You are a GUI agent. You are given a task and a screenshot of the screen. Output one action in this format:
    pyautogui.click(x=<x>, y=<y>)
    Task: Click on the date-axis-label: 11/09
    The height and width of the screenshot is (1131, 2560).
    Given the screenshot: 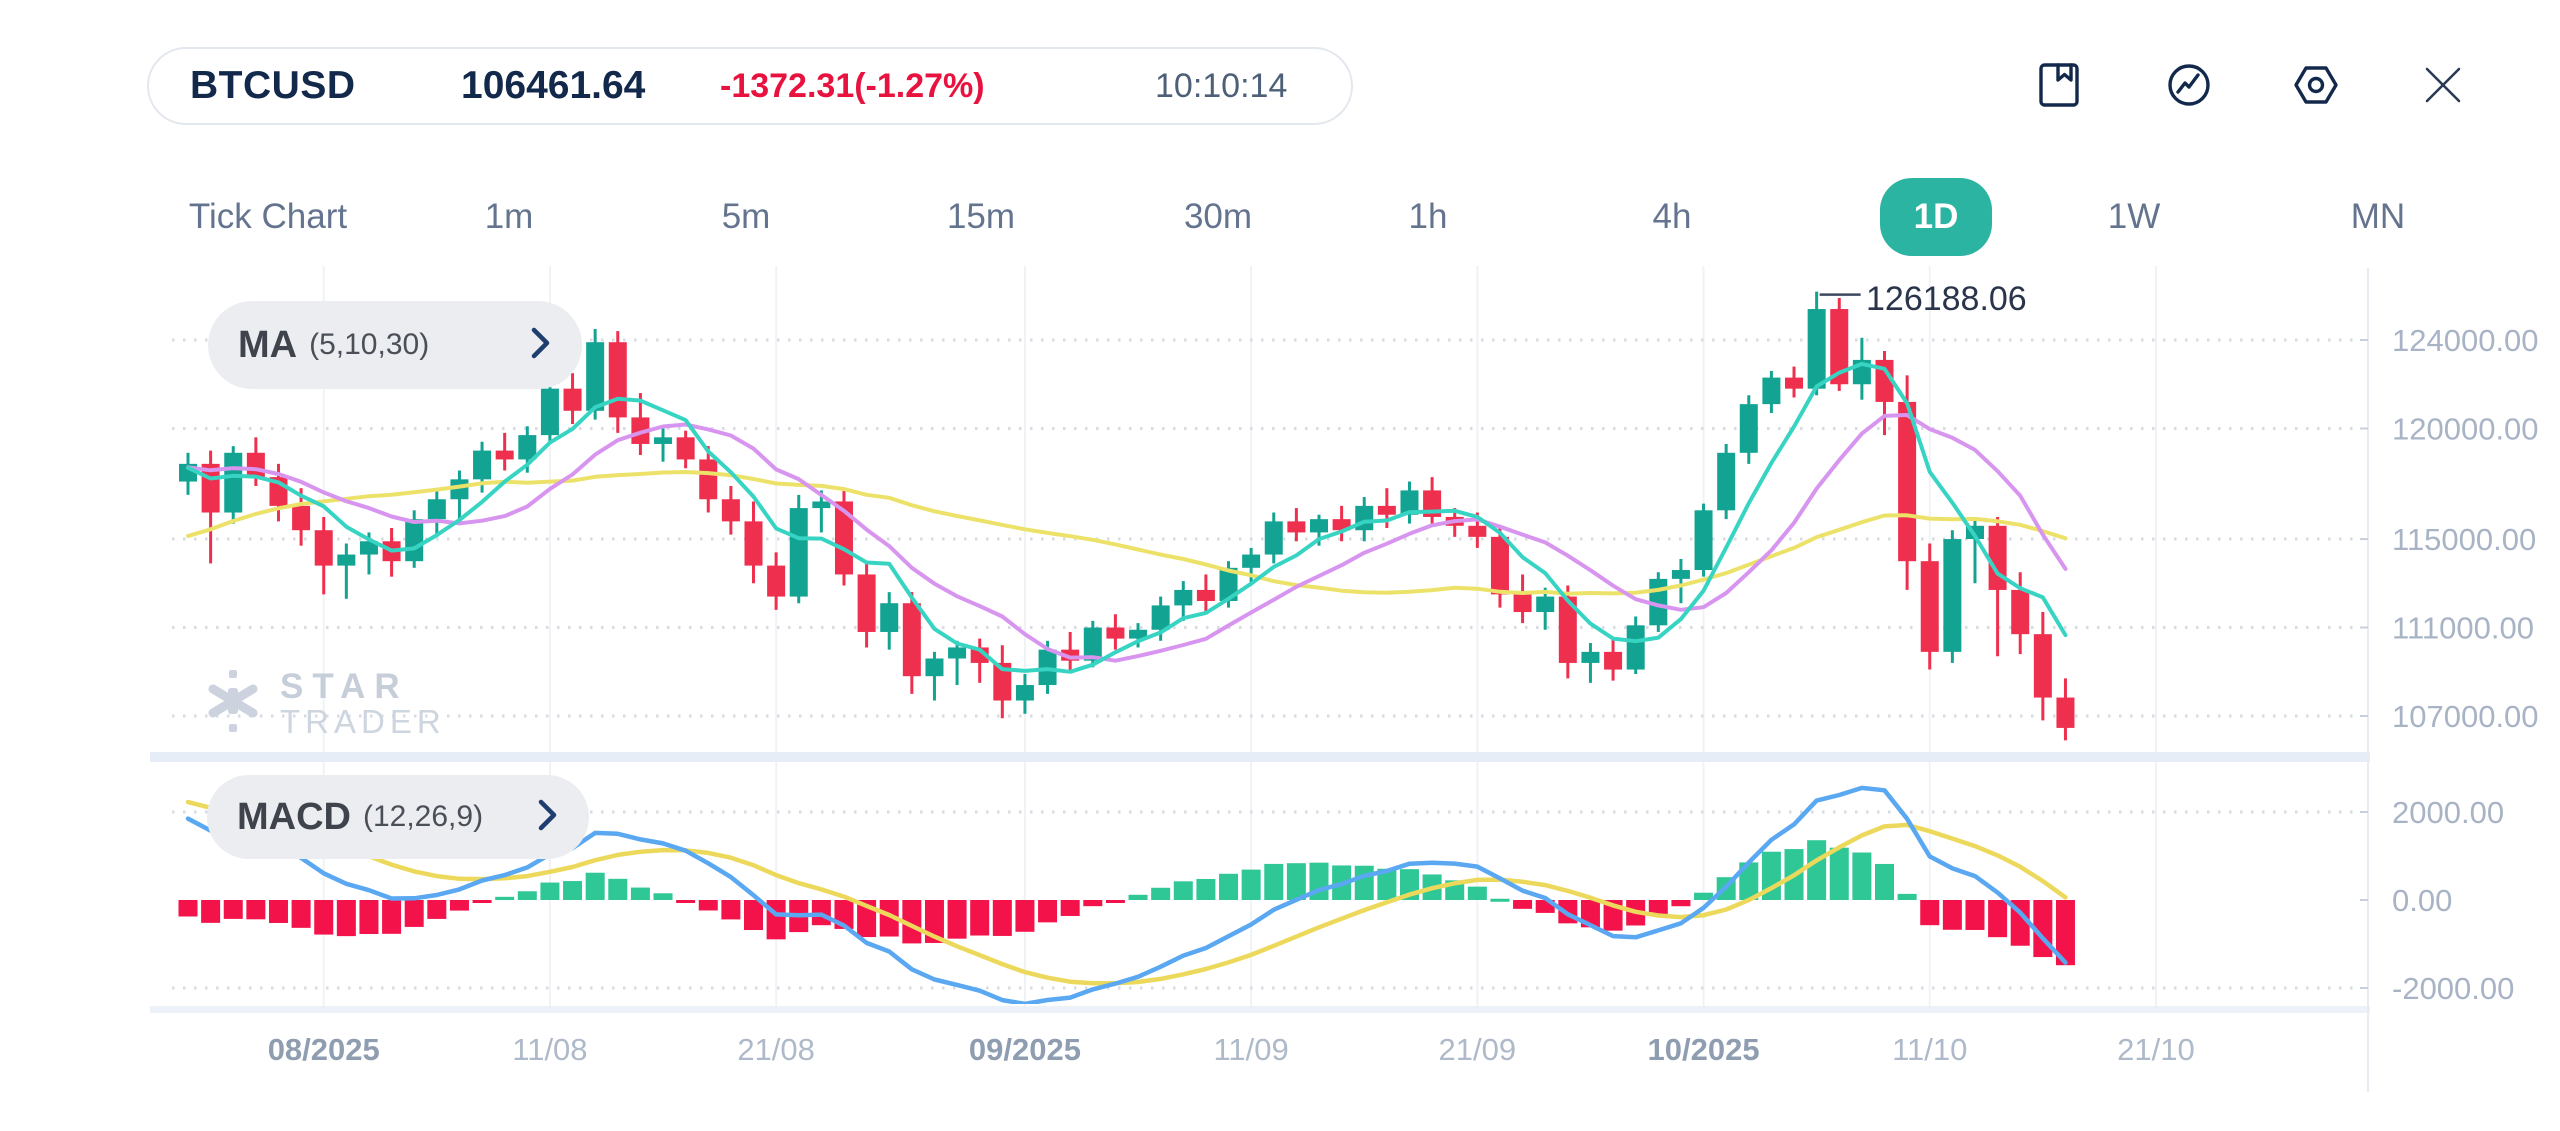 What is the action you would take?
    pyautogui.click(x=1250, y=1049)
    